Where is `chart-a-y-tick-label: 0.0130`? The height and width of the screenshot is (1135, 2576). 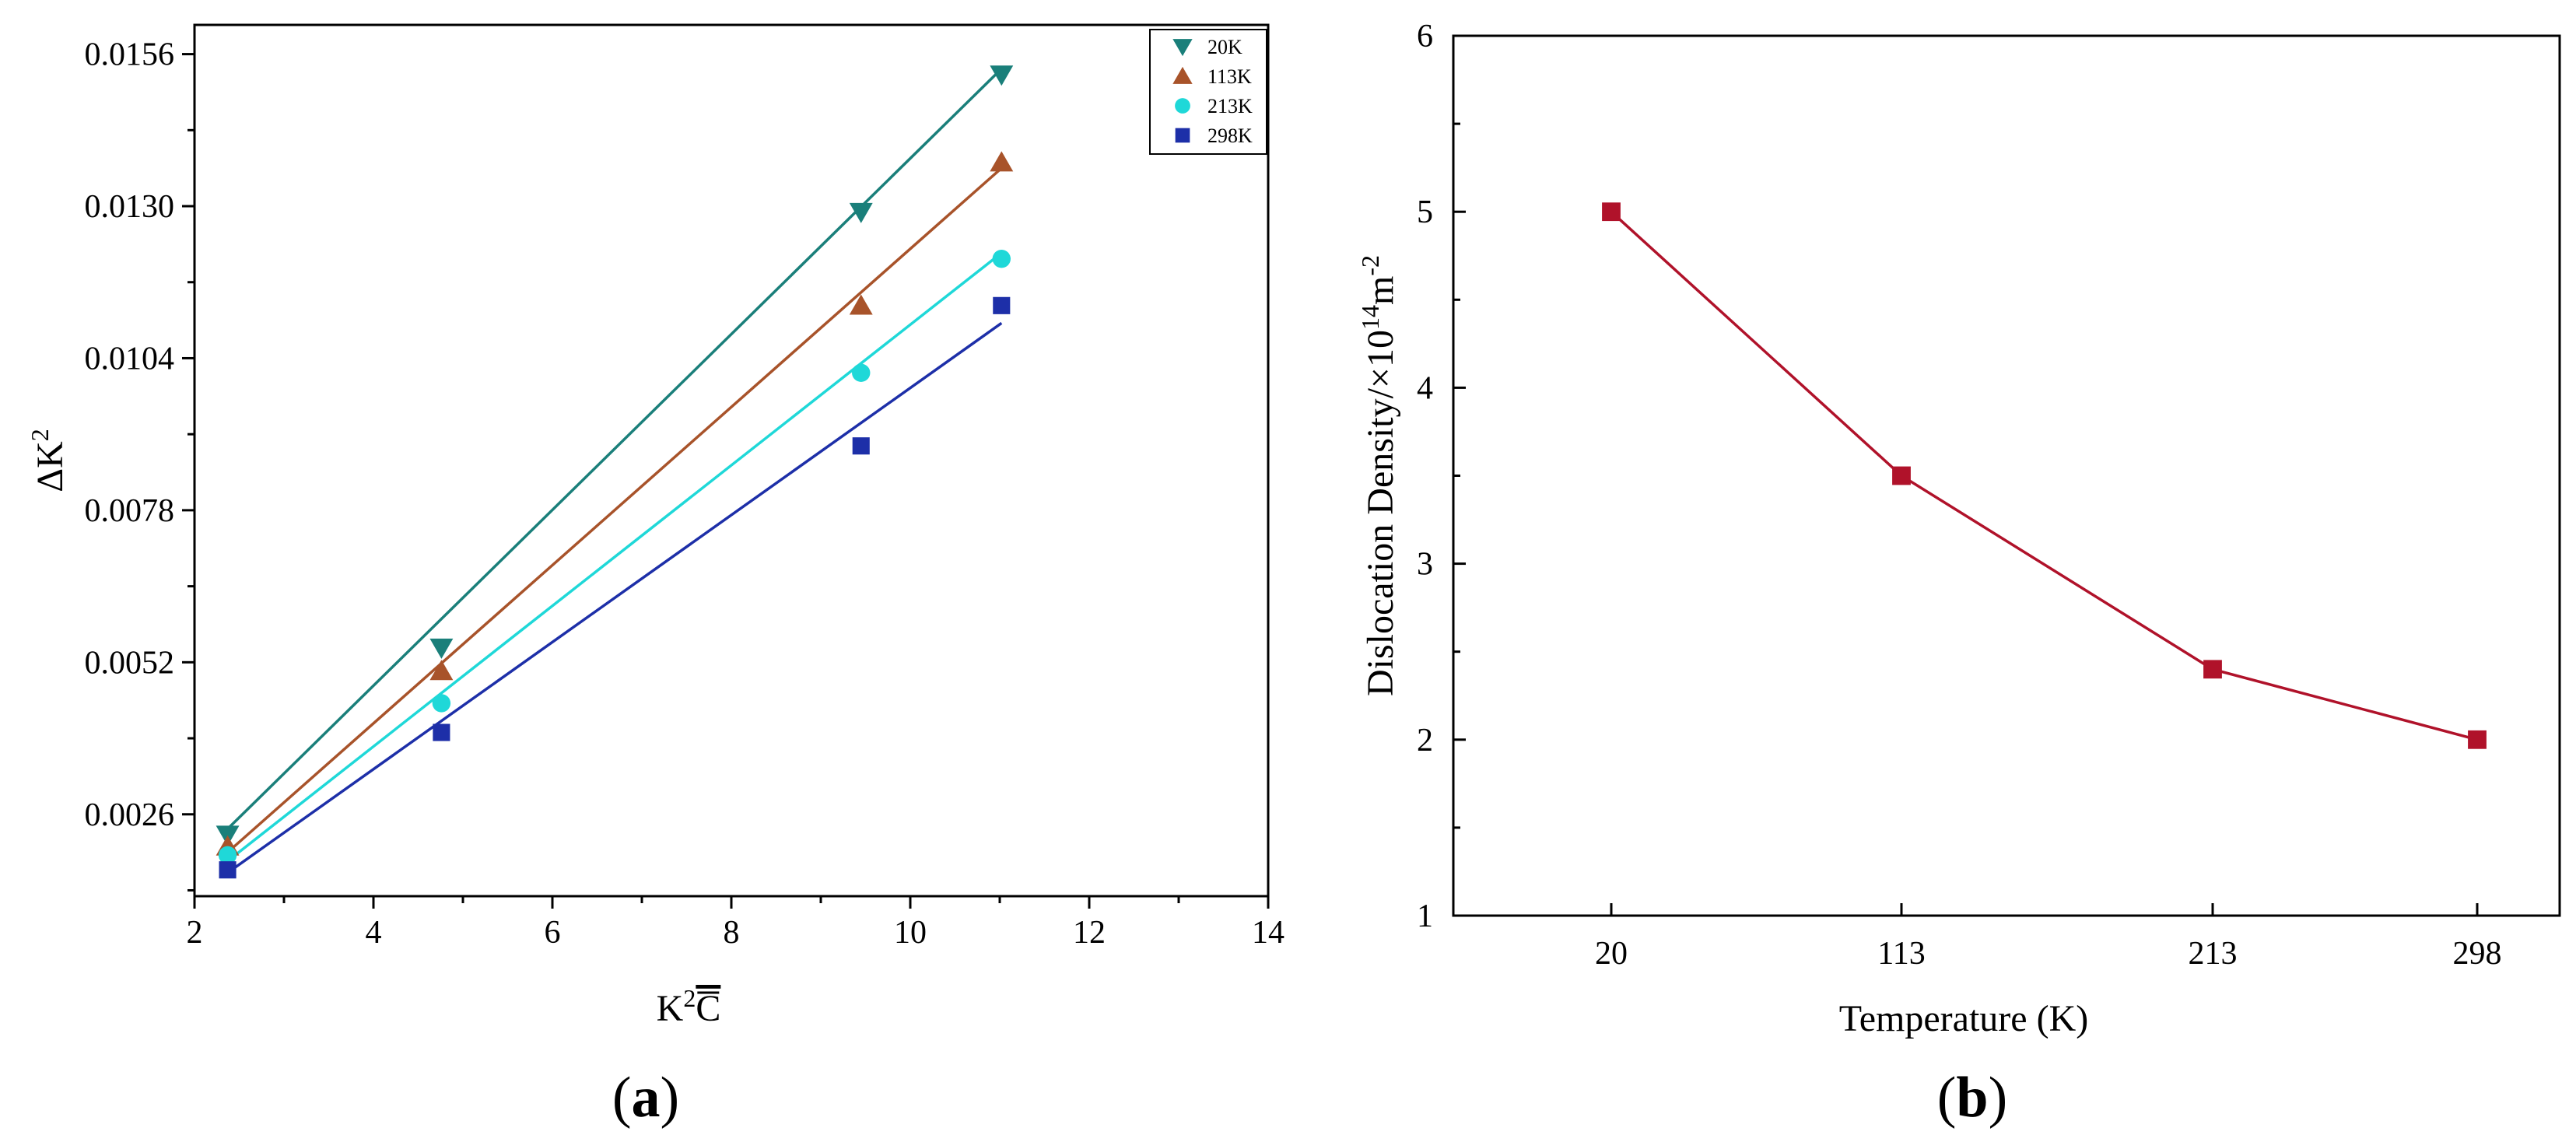 chart-a-y-tick-label: 0.0130 is located at coordinates (130, 207).